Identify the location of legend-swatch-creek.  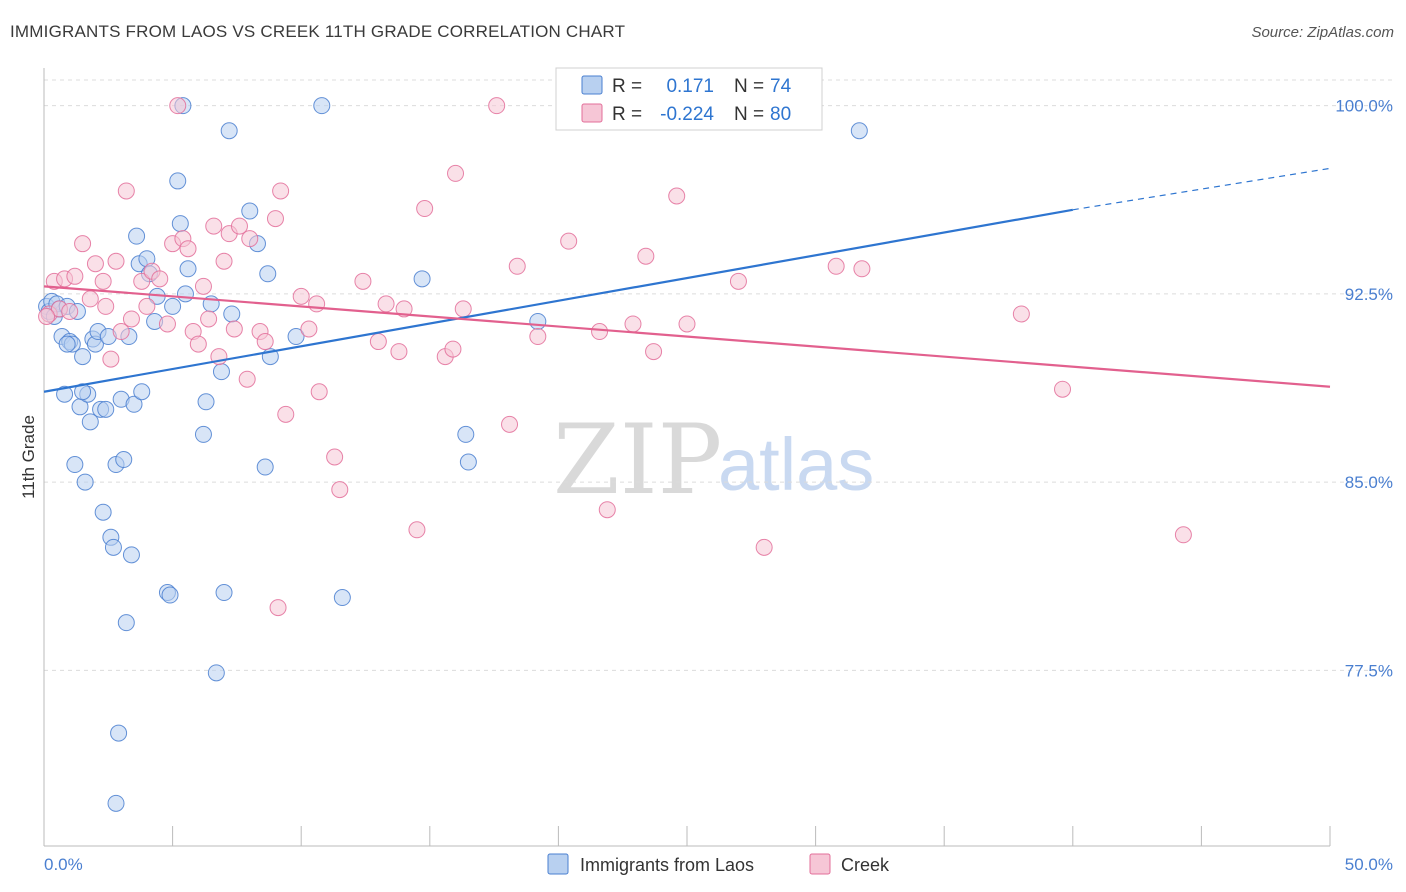
(592, 113).